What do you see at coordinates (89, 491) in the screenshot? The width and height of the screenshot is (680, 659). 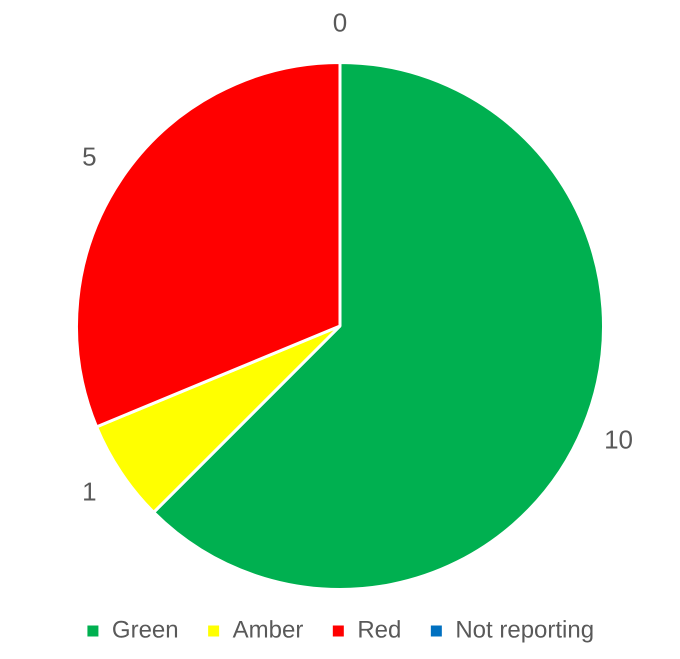 I see `data-label: 1` at bounding box center [89, 491].